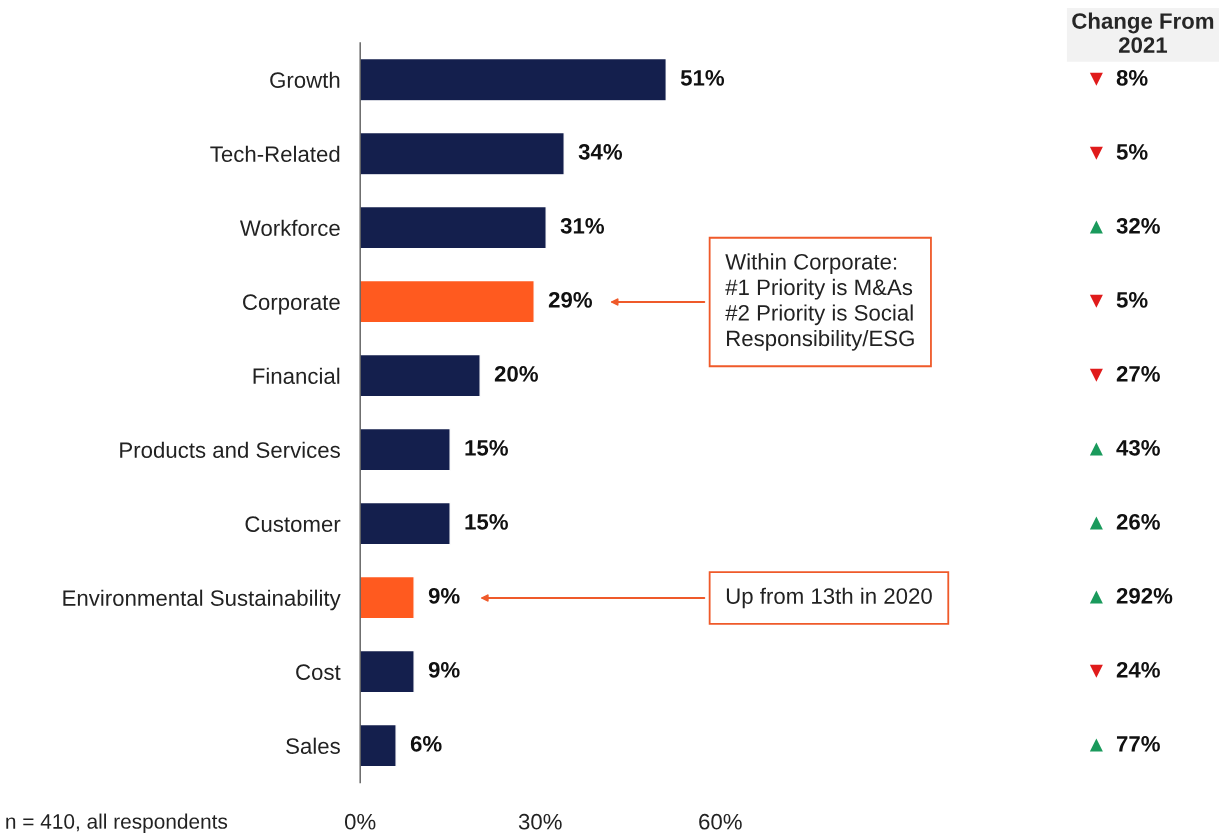  What do you see at coordinates (1124, 521) in the screenshot?
I see `text: ▲ 26%` at bounding box center [1124, 521].